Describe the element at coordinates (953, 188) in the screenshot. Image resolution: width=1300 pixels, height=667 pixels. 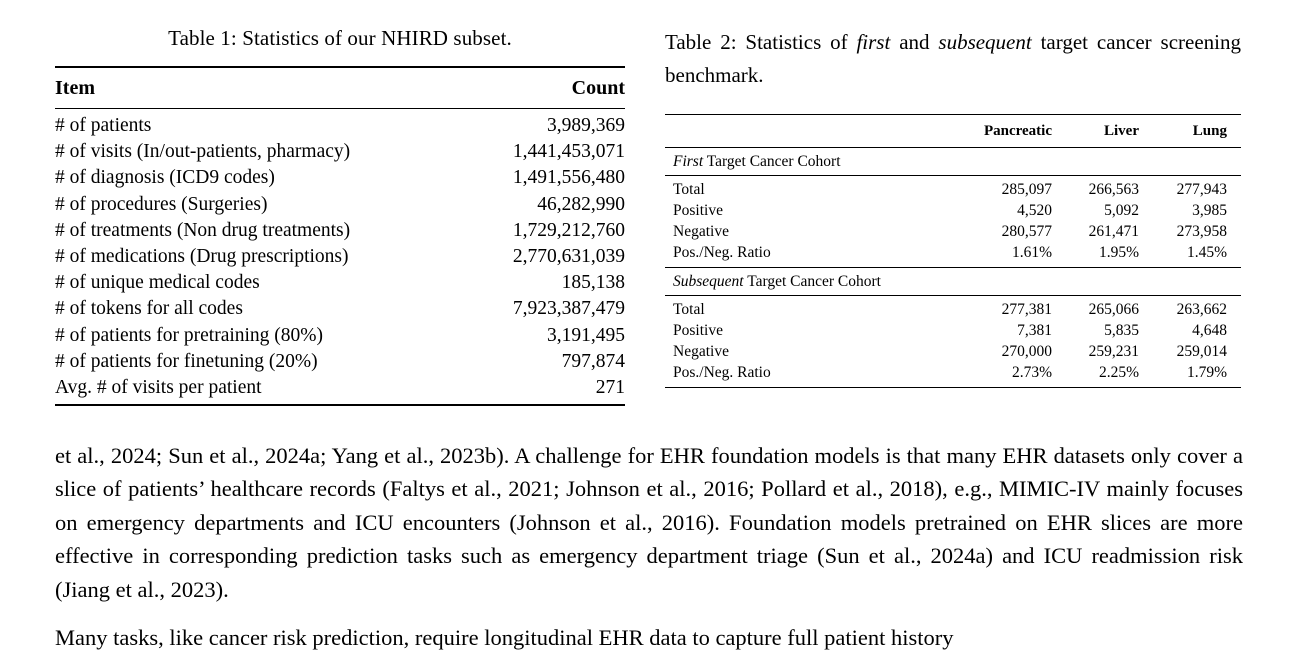
I see `table-row: Total 285,097 266,563 277,943` at that location.